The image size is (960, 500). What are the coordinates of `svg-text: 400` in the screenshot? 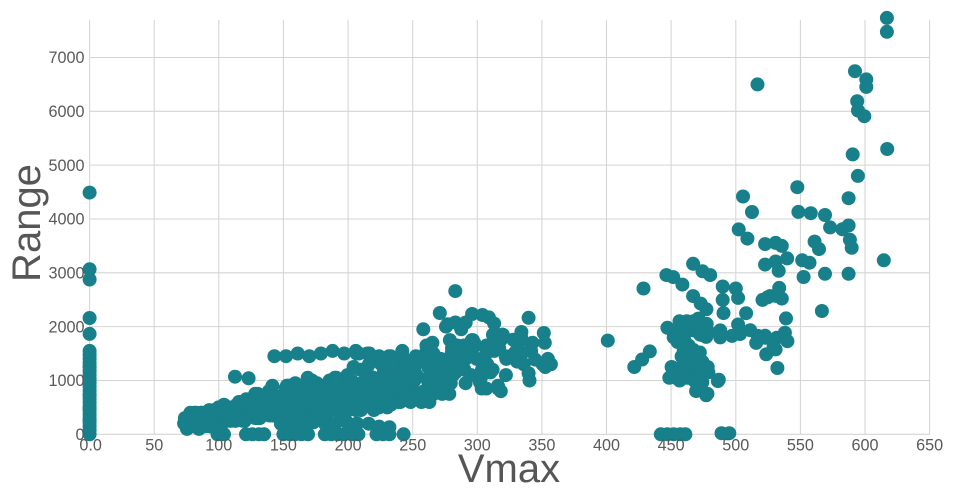 It's located at (606, 446).